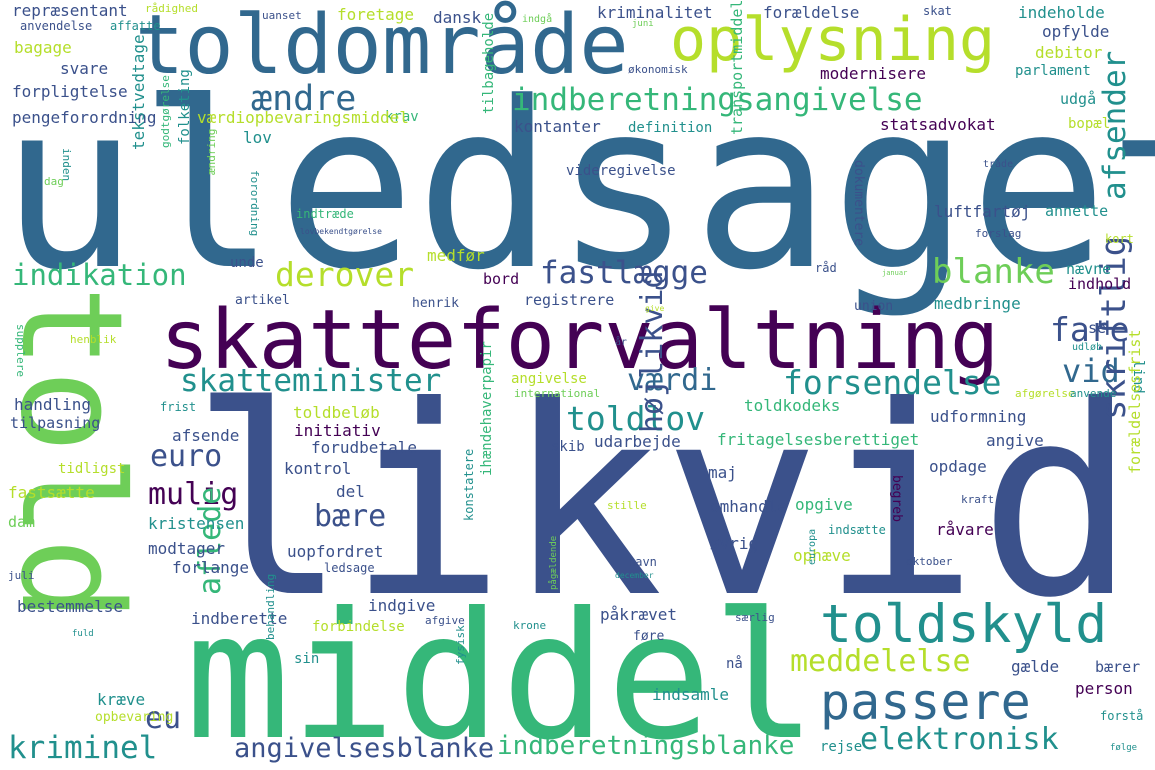 Image resolution: width=1155 pixels, height=770 pixels. Describe the element at coordinates (92, 469) in the screenshot. I see `word-tidligst: tidligst` at that location.